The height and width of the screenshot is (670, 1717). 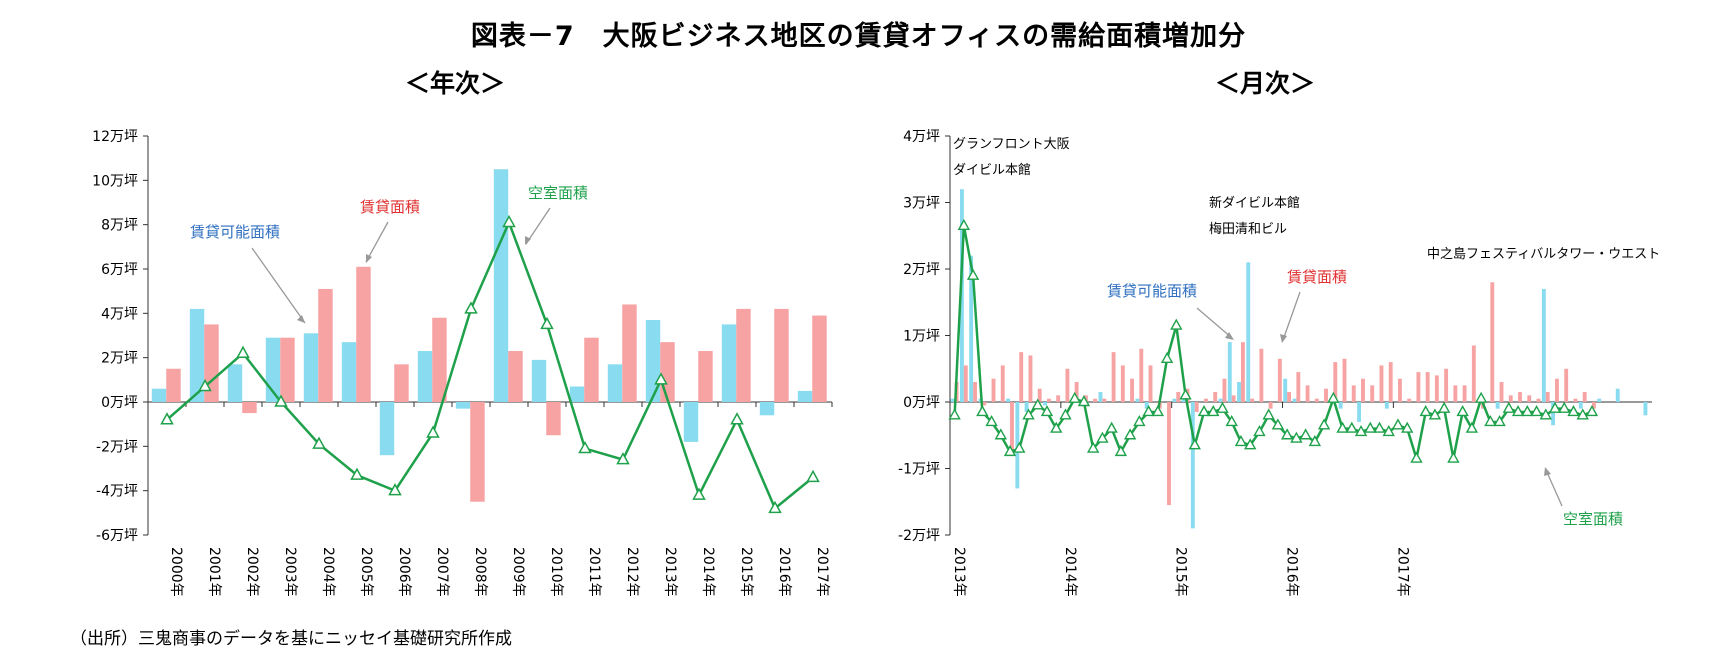 I want to click on annual-y-tick-label: 10万坪, so click(x=115, y=181).